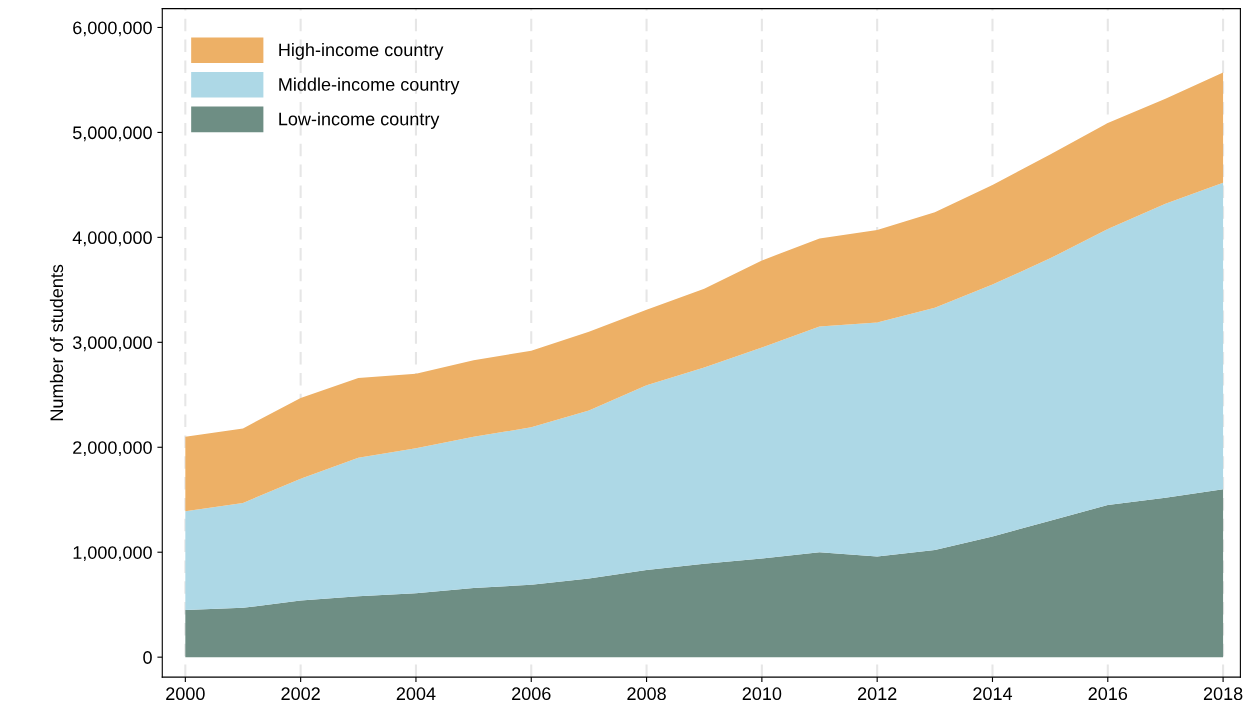 The image size is (1258, 715). Describe the element at coordinates (993, 694) in the screenshot. I see `x-tick-label: 2014` at that location.